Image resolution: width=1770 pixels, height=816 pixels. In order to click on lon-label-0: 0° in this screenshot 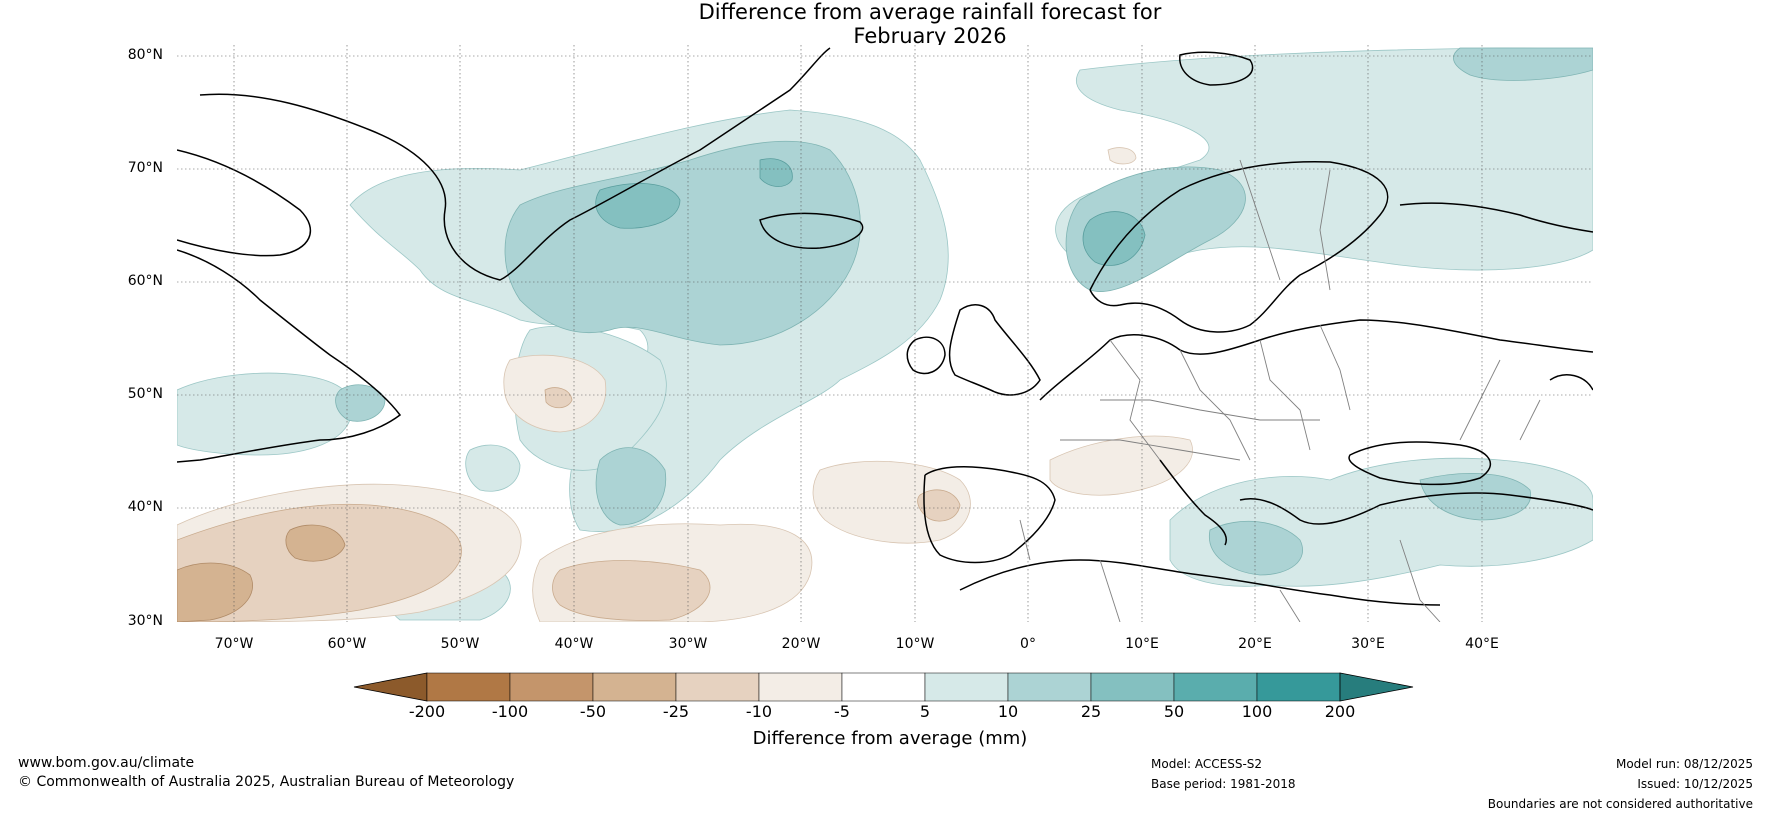, I will do `click(1028, 644)`.